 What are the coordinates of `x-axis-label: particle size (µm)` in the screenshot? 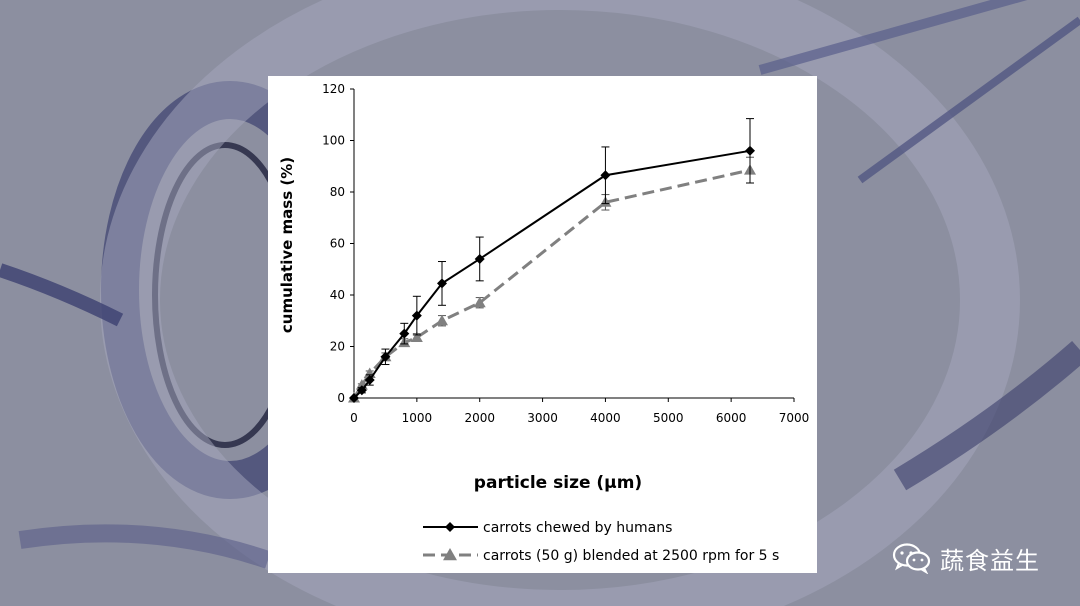 It's located at (558, 483).